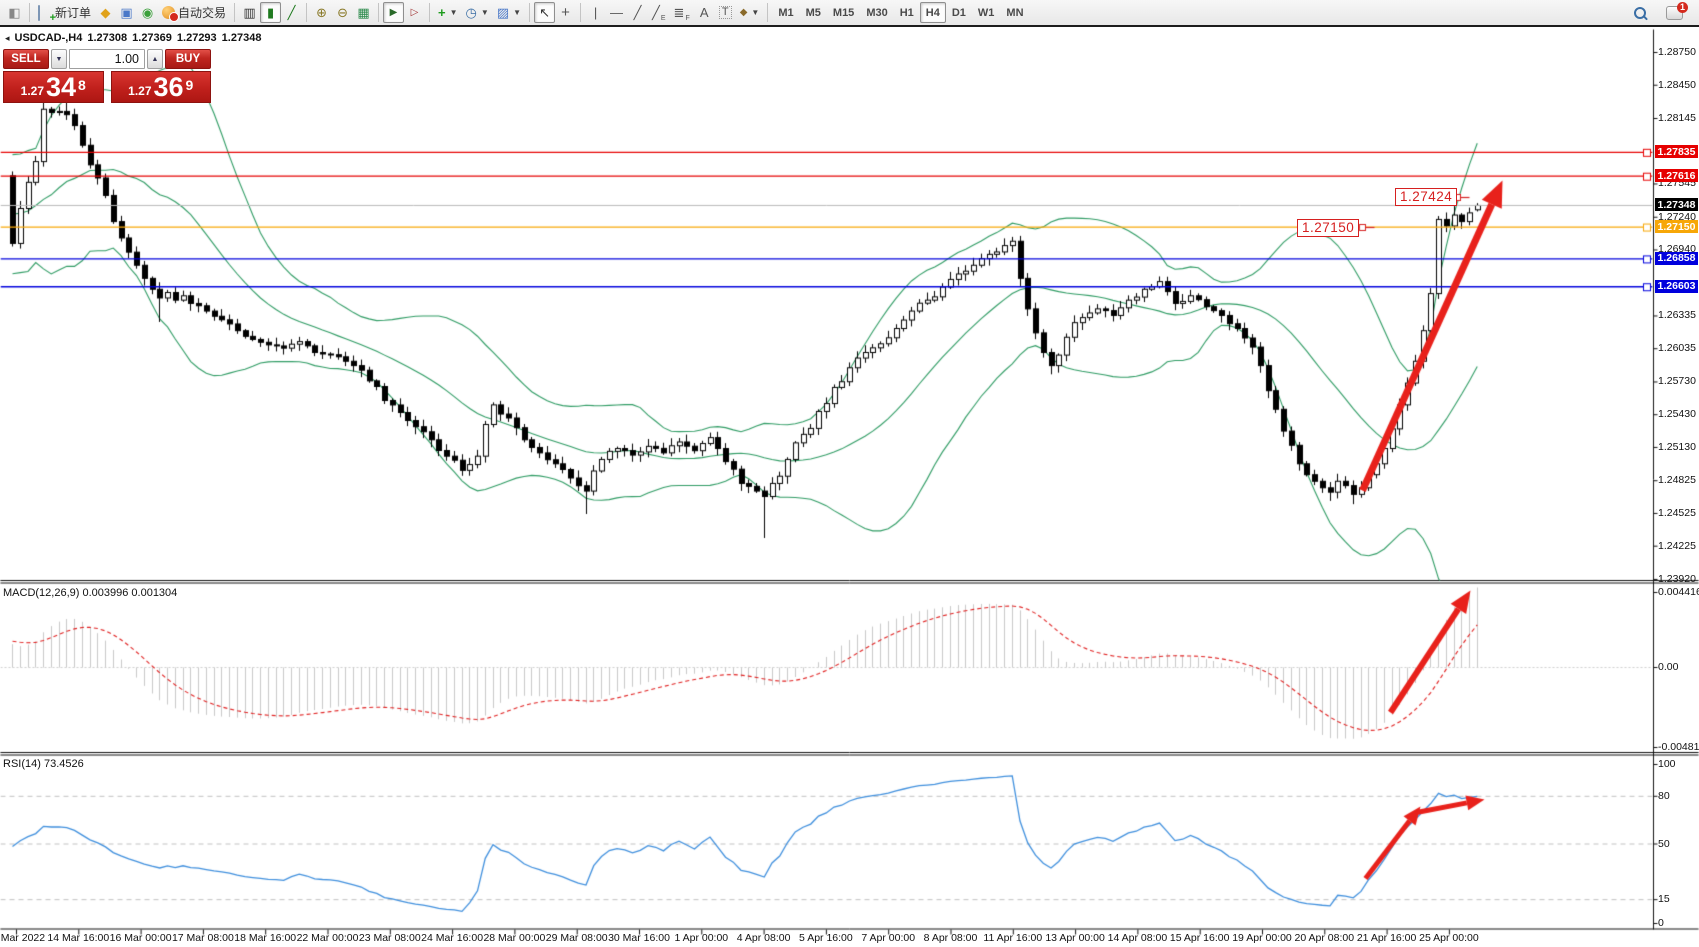 The image size is (1699, 947). I want to click on volume-down-button: ▼, so click(59, 59).